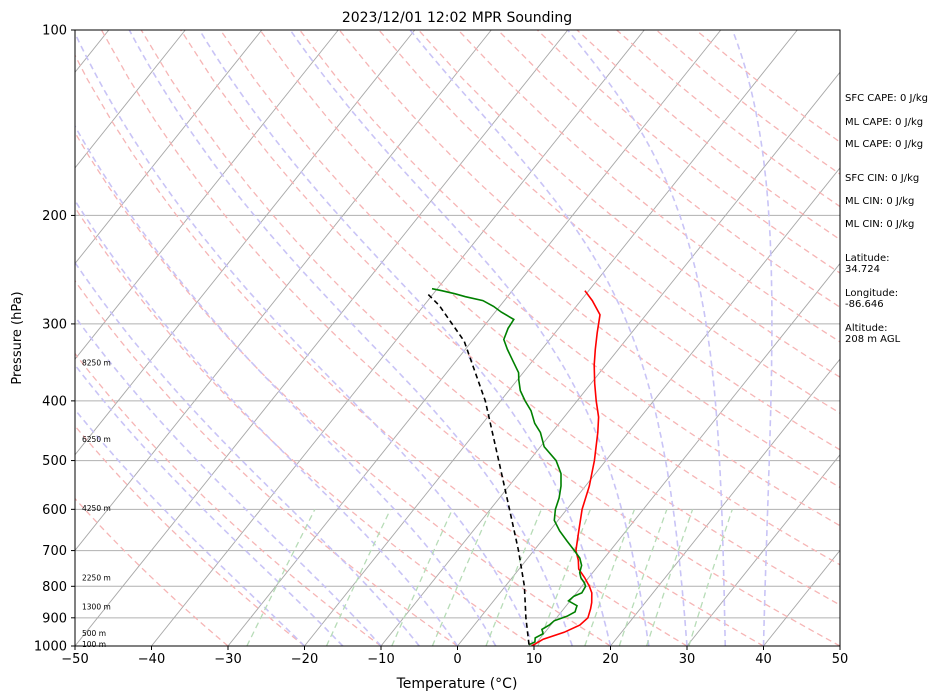 This screenshot has height=700, width=947. What do you see at coordinates (96, 607) in the screenshot?
I see `height-label: 1300 m` at bounding box center [96, 607].